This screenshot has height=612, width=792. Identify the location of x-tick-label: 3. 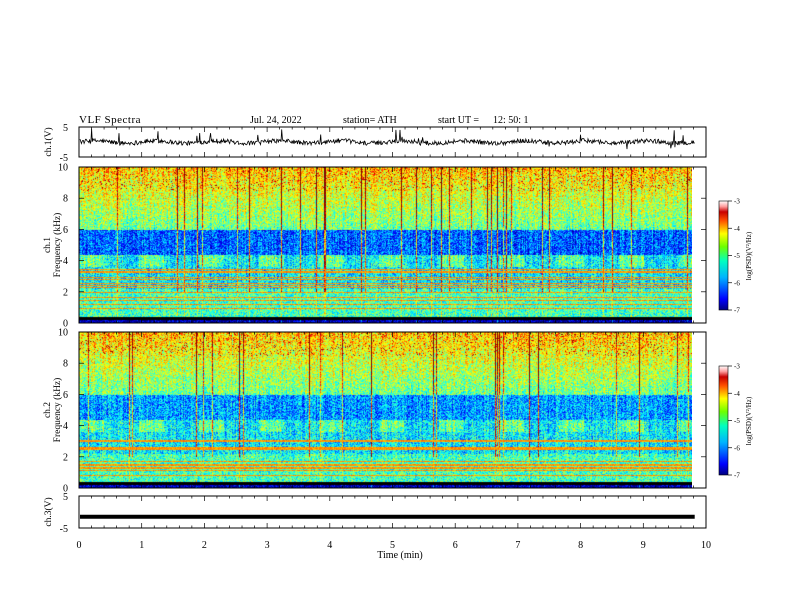
(267, 545).